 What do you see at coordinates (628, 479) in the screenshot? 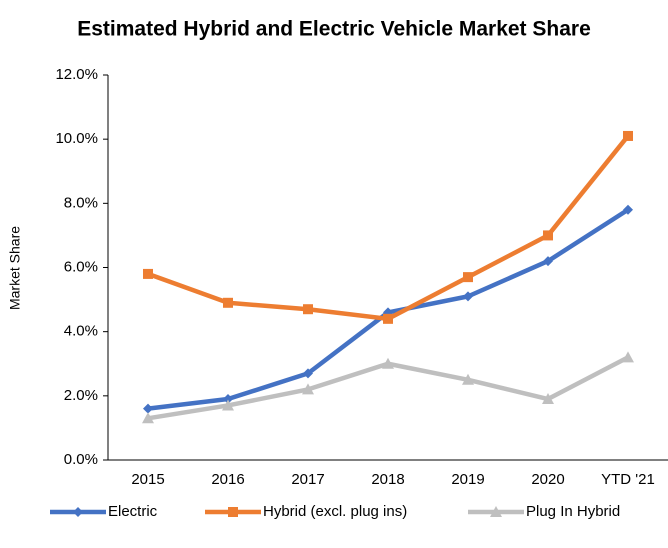
I see `x-tick-label: YTD '21` at bounding box center [628, 479].